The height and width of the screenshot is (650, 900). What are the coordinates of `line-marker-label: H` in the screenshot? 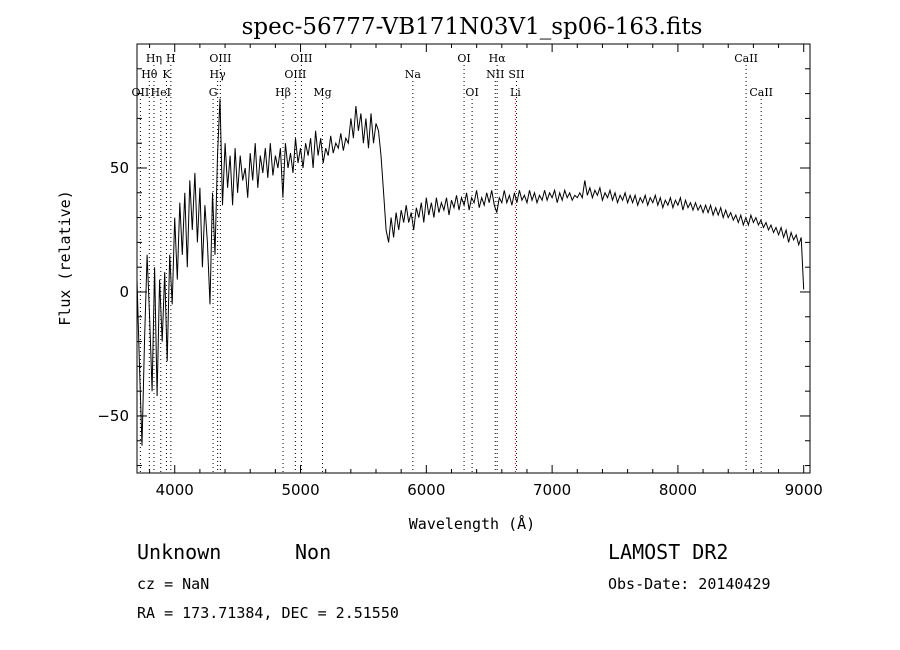 It's located at (171, 58).